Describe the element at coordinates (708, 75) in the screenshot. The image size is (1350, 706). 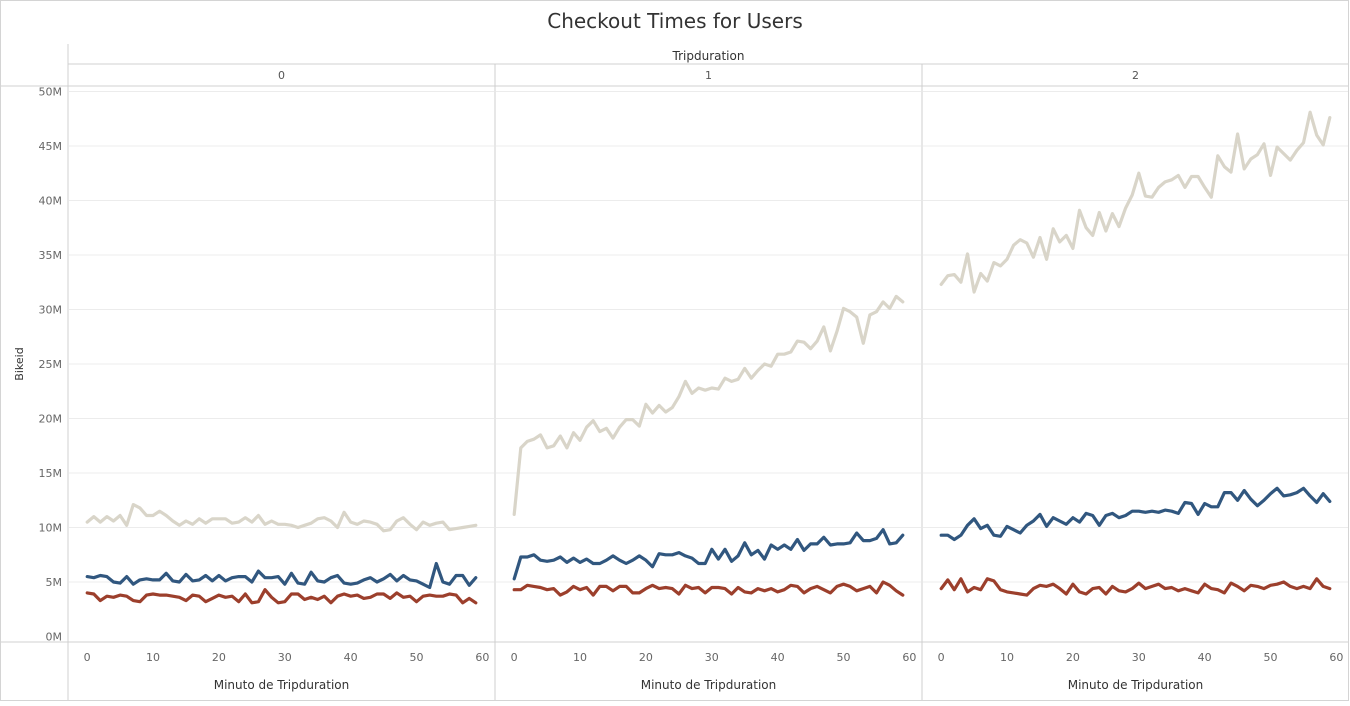
I see `panel-header-label: 1` at that location.